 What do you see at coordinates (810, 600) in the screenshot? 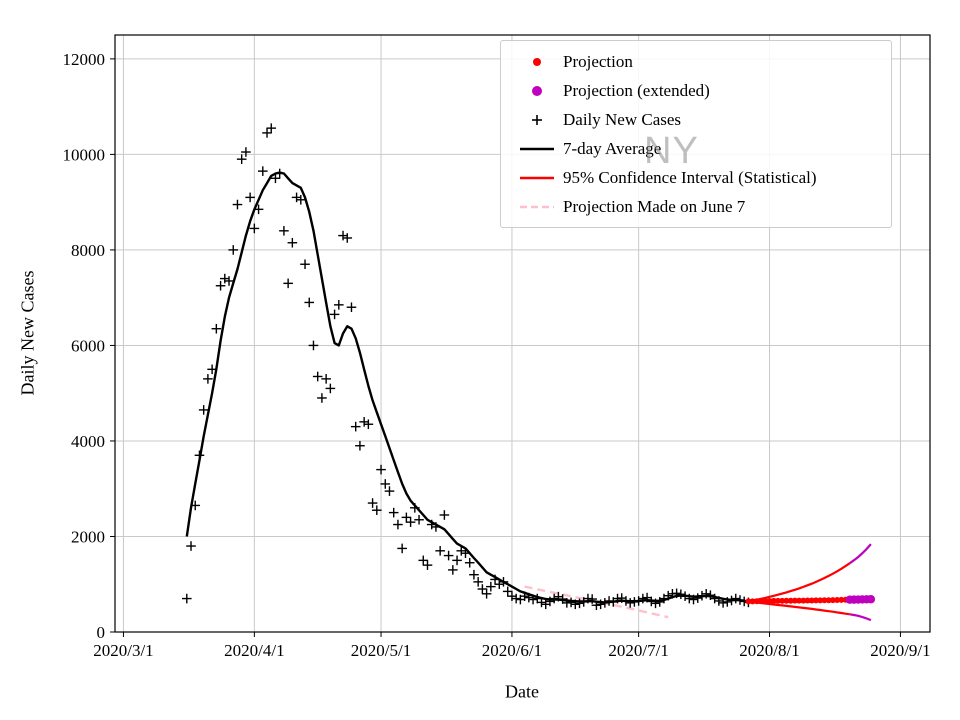
I see `projection-dots` at bounding box center [810, 600].